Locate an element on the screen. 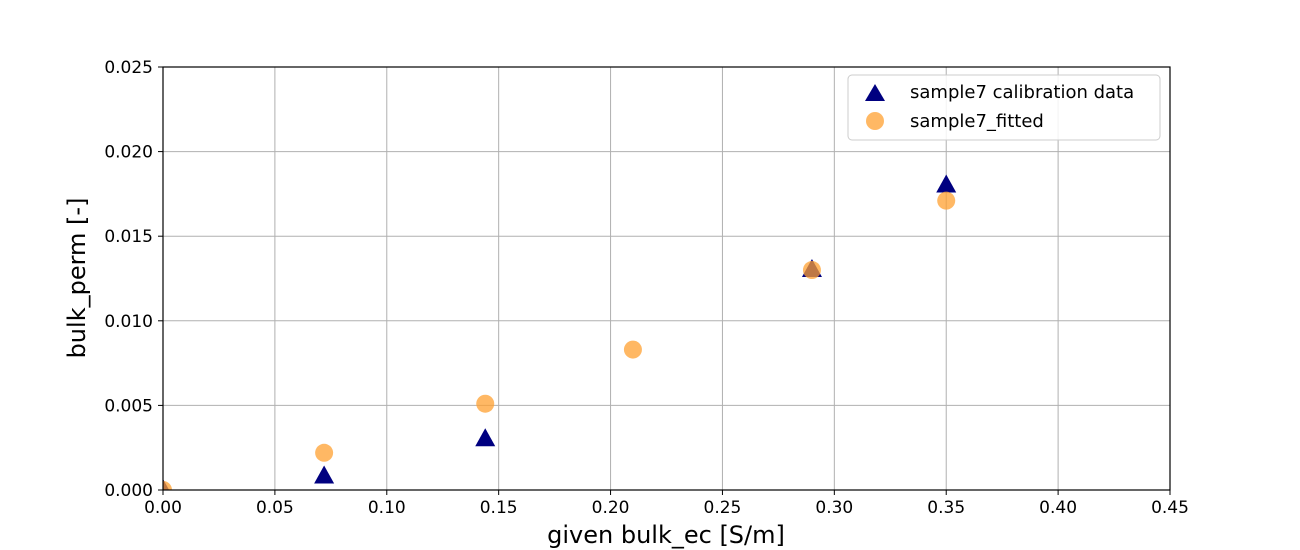  x-axis-title: given bulk_ec [S/m] is located at coordinates (666, 535).